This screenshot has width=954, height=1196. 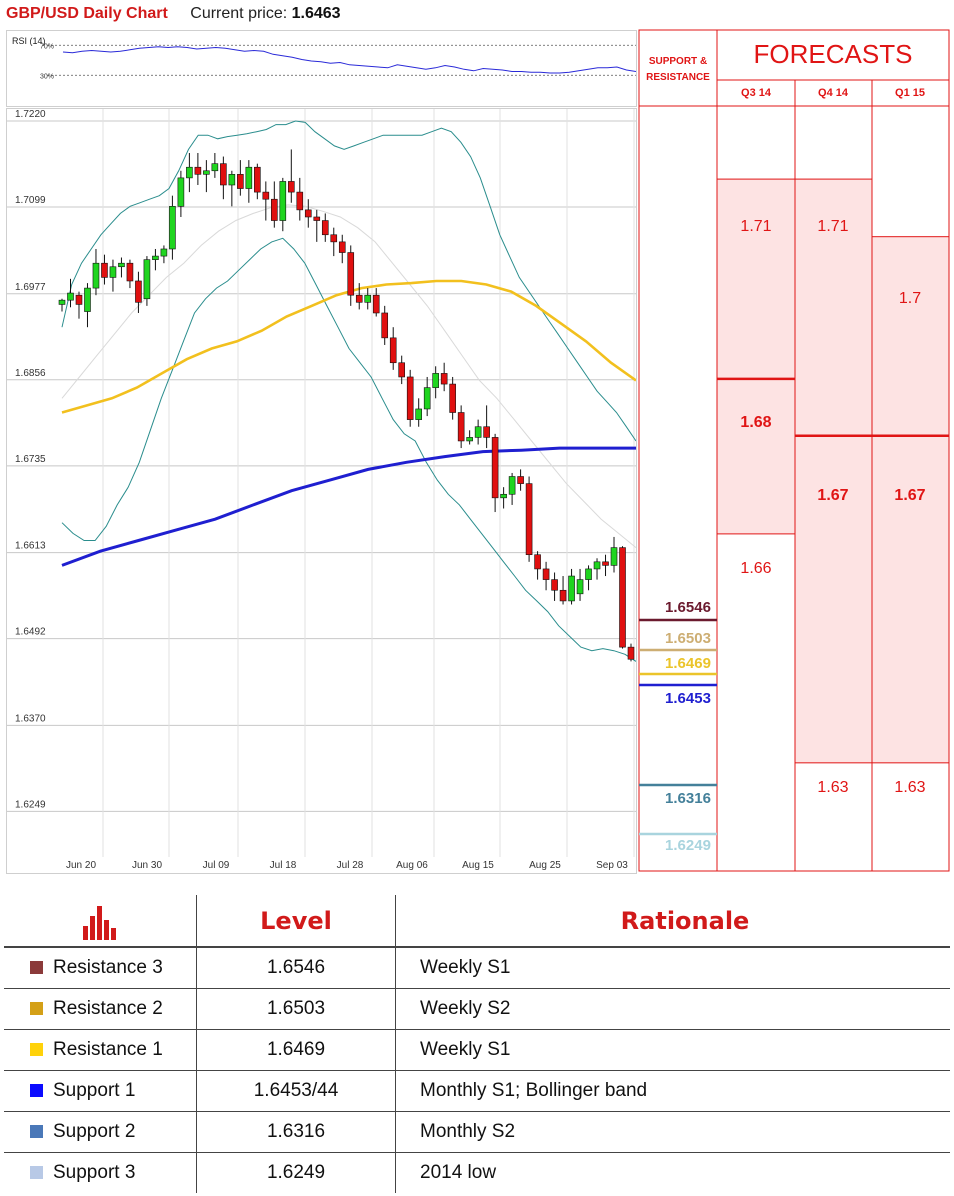 What do you see at coordinates (349, 60) in the screenshot?
I see `rsi-line` at bounding box center [349, 60].